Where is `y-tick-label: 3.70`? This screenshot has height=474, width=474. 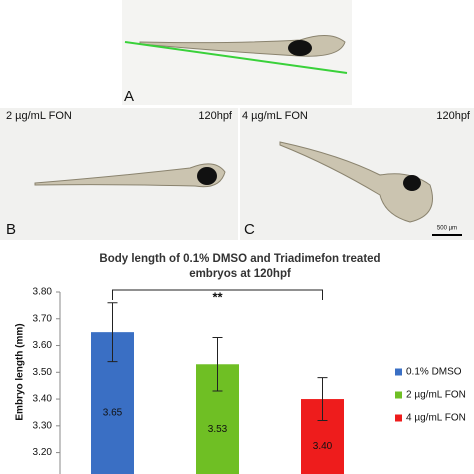 y-tick-label: 3.70 is located at coordinates (43, 318).